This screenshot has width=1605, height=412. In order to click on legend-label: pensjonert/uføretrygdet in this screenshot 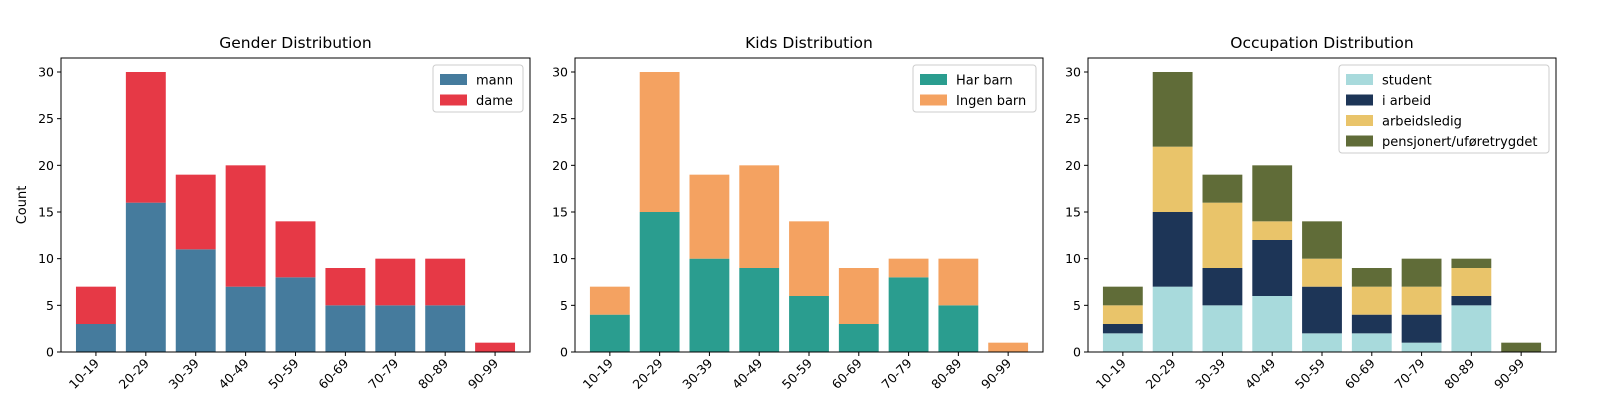, I will do `click(1459, 142)`.